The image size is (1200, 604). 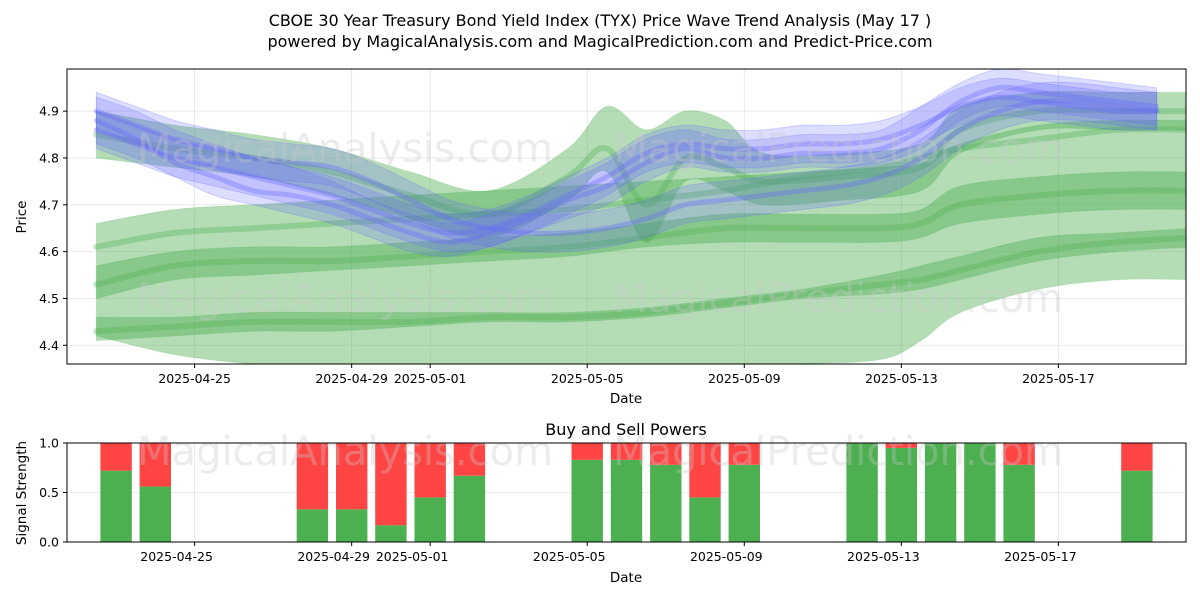 What do you see at coordinates (49, 111) in the screenshot?
I see `price-y-tick-label: 4.9` at bounding box center [49, 111].